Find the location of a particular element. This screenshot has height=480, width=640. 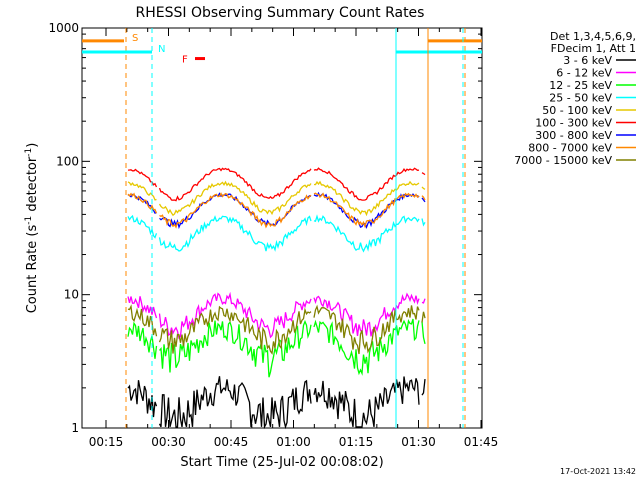

legend-entry-label: 50 - 100 keV is located at coordinates (577, 110).